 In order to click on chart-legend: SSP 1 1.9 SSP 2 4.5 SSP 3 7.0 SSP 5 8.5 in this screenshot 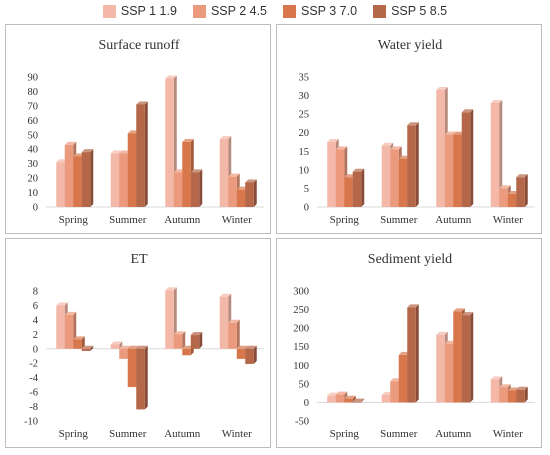, I will do `click(275, 11)`.